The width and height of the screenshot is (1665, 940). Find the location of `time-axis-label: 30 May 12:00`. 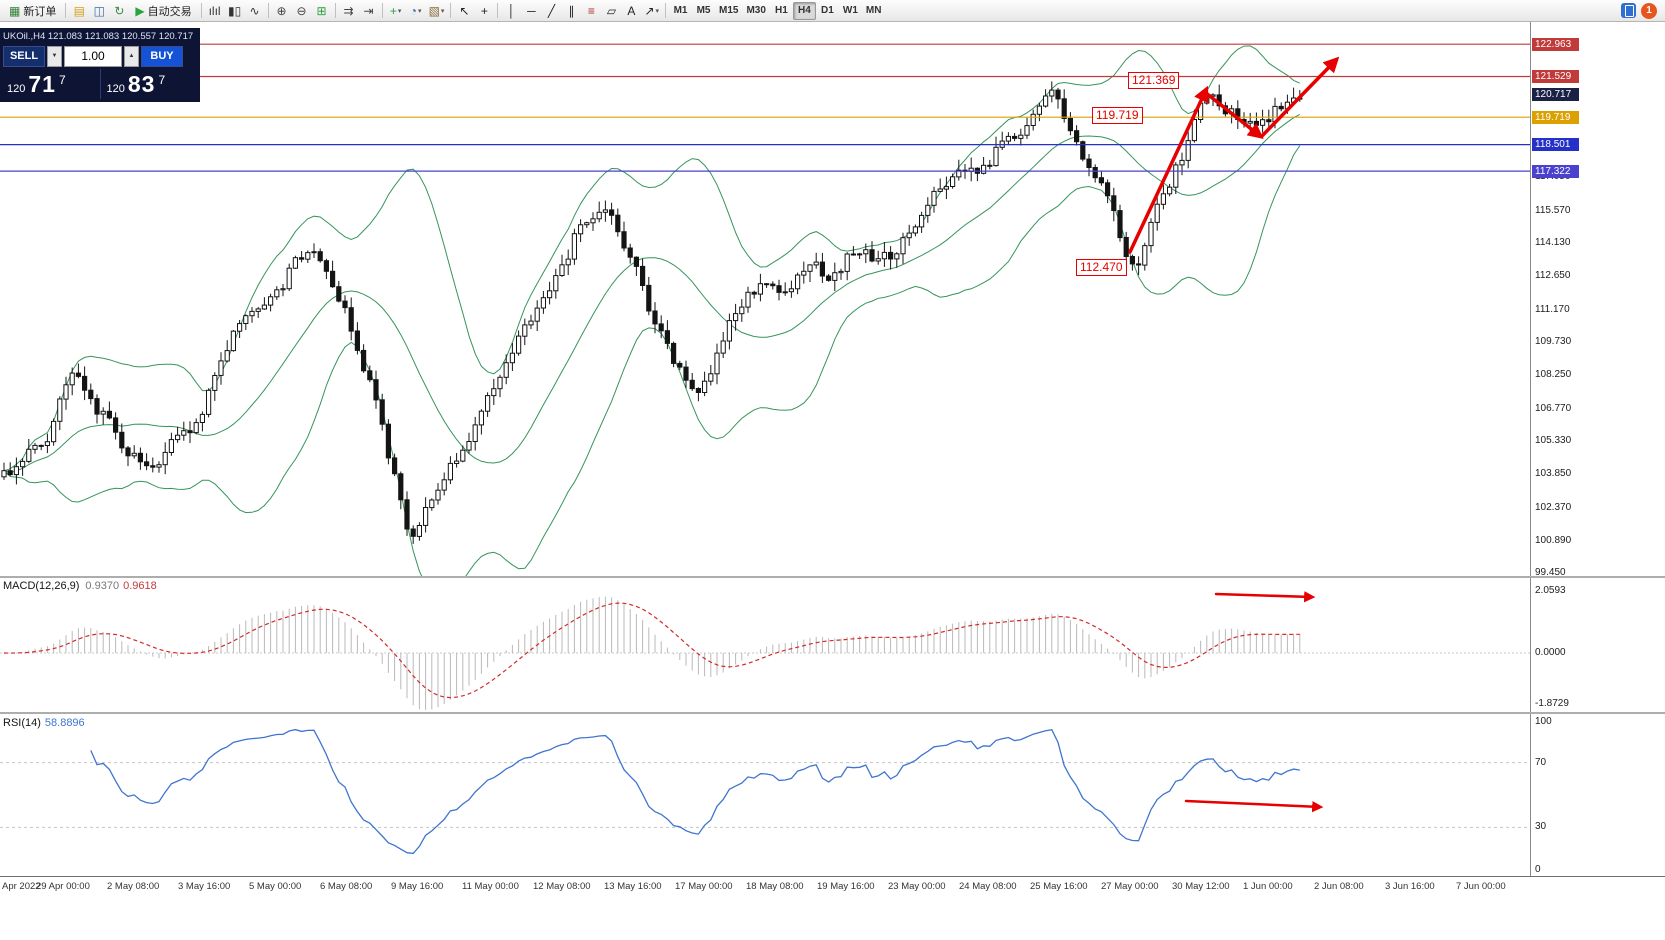

time-axis-label: 30 May 12:00 is located at coordinates (1201, 886).